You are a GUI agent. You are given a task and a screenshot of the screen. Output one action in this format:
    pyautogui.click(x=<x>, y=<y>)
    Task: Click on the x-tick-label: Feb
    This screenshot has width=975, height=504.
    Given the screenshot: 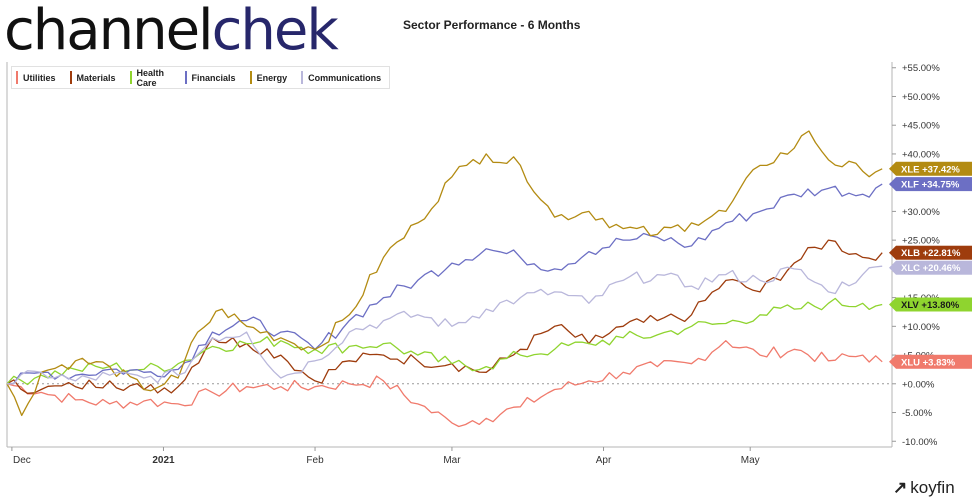 What is the action you would take?
    pyautogui.click(x=315, y=460)
    